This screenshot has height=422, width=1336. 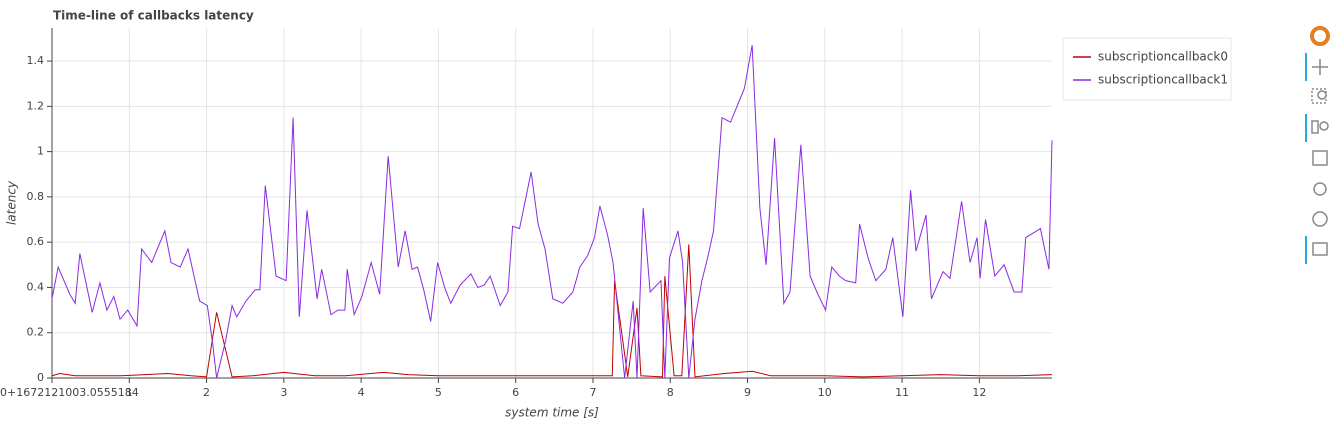 I want to click on pan-tool, so click(x=1320, y=67).